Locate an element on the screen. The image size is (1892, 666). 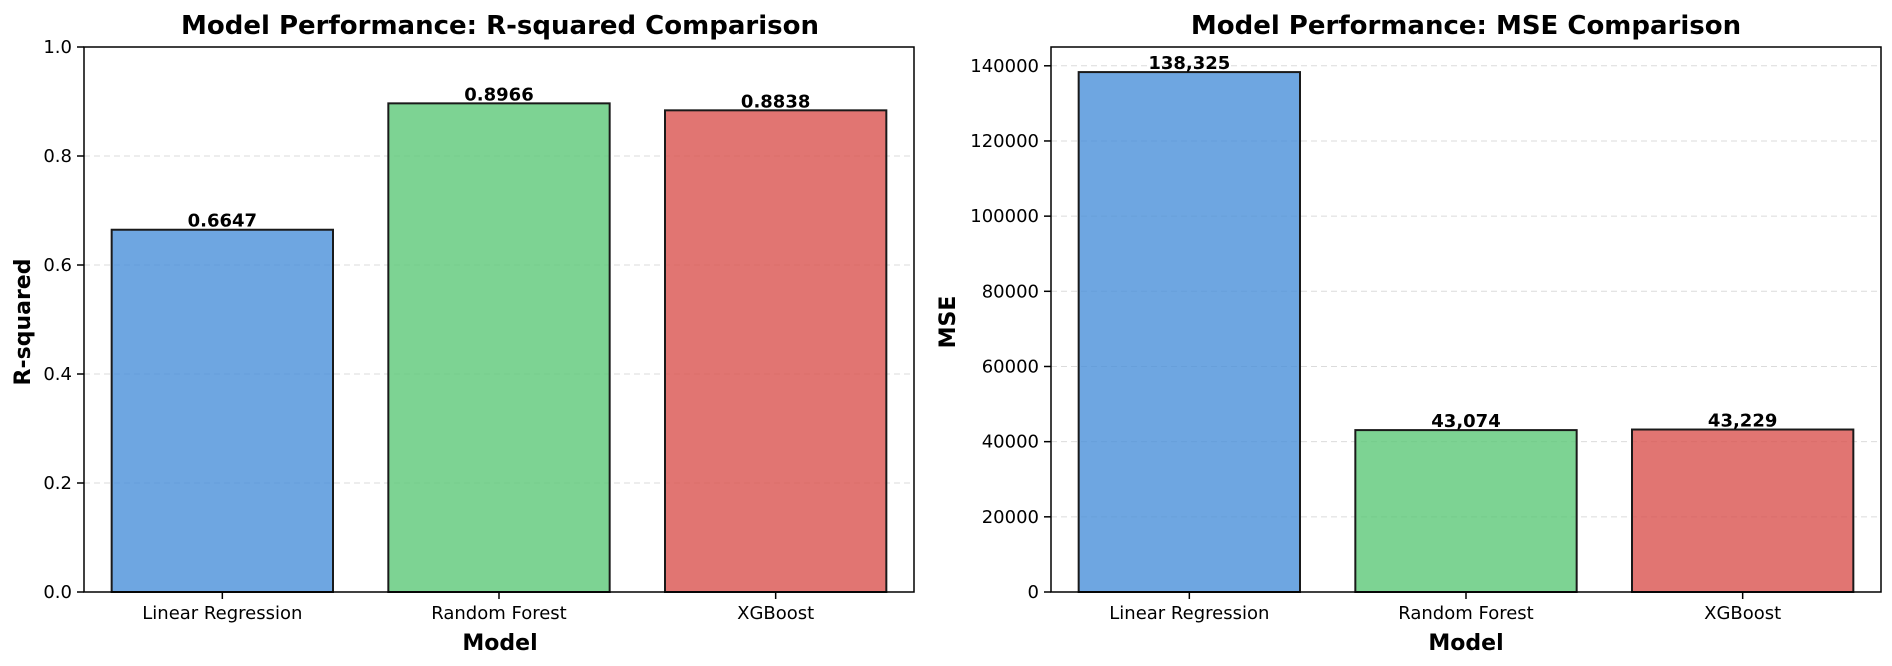
y-tick-label: 140000 is located at coordinates (1004, 66).